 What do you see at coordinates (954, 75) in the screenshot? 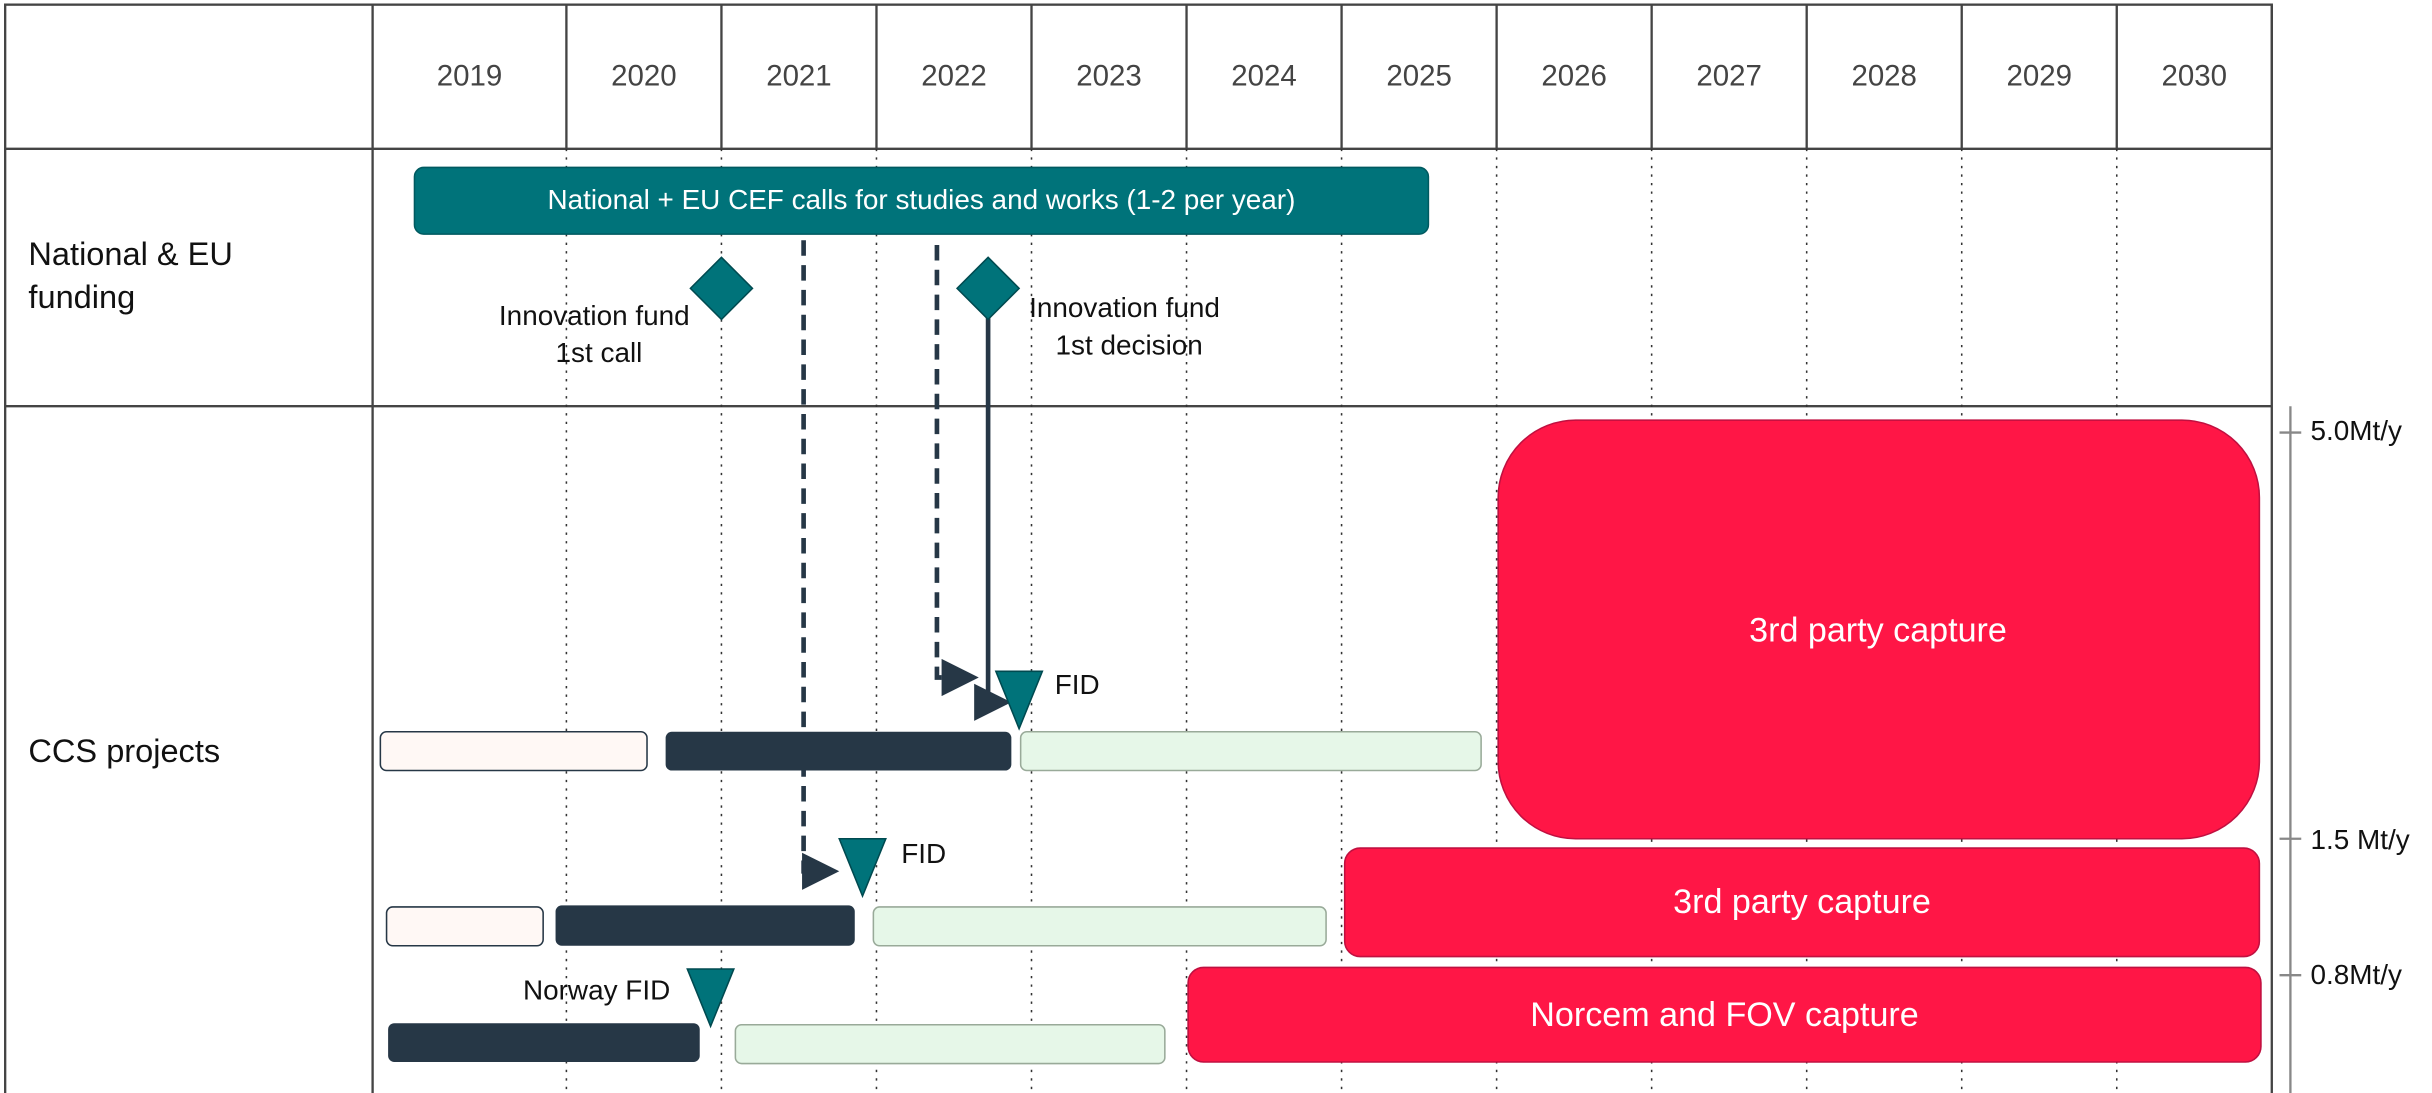
I see `year-label: 2022` at bounding box center [954, 75].